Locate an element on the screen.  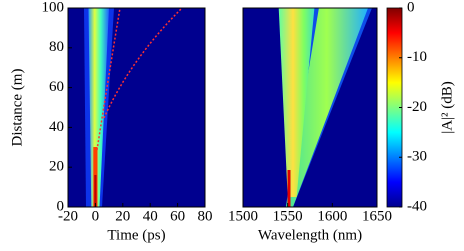
x-tick-label: 1650 is located at coordinates (377, 216).